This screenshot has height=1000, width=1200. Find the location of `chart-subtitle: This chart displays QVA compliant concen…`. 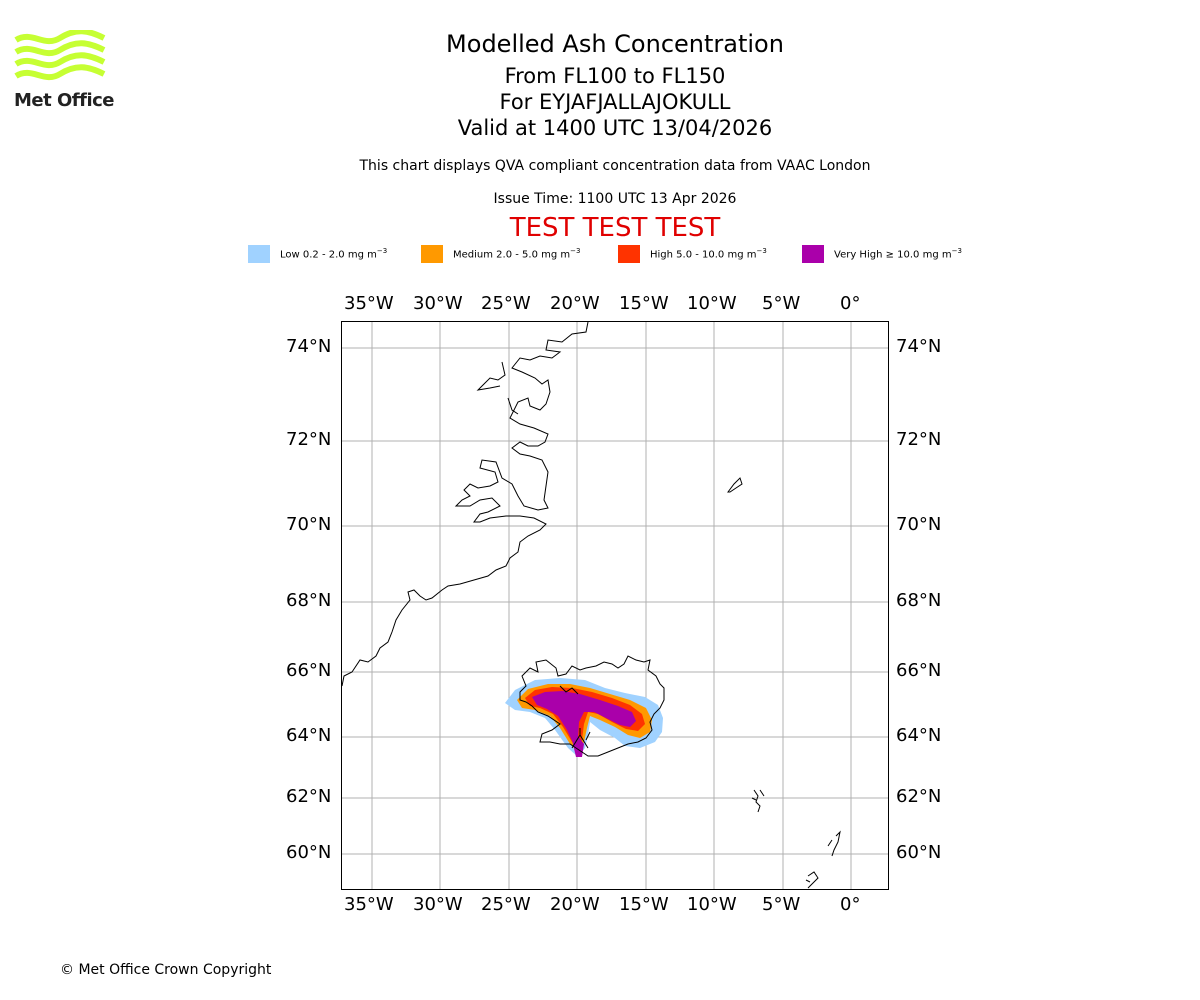

chart-subtitle: This chart displays QVA compliant concen… is located at coordinates (615, 166).